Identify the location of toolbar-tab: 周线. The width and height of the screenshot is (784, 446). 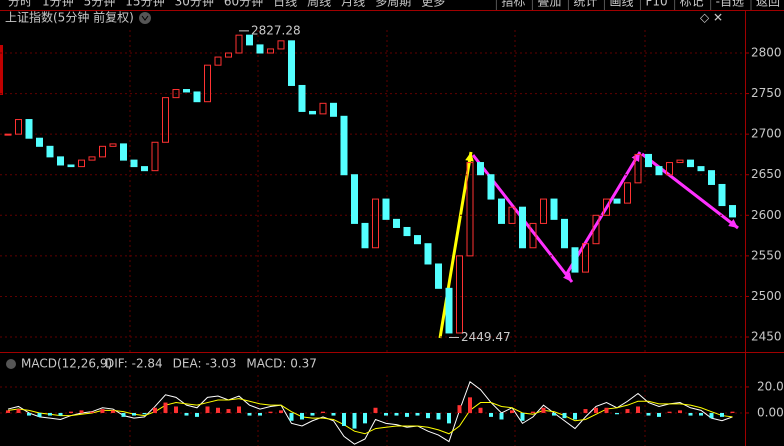
(319, 4).